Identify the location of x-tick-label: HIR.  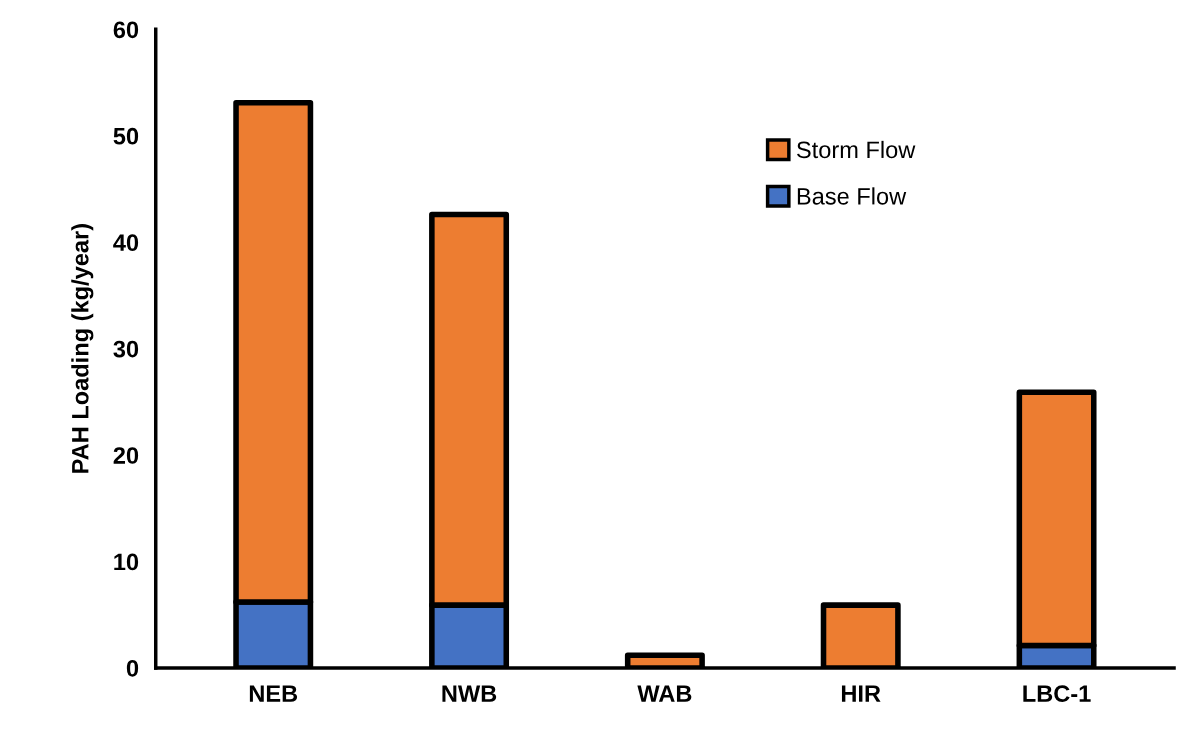
(861, 693).